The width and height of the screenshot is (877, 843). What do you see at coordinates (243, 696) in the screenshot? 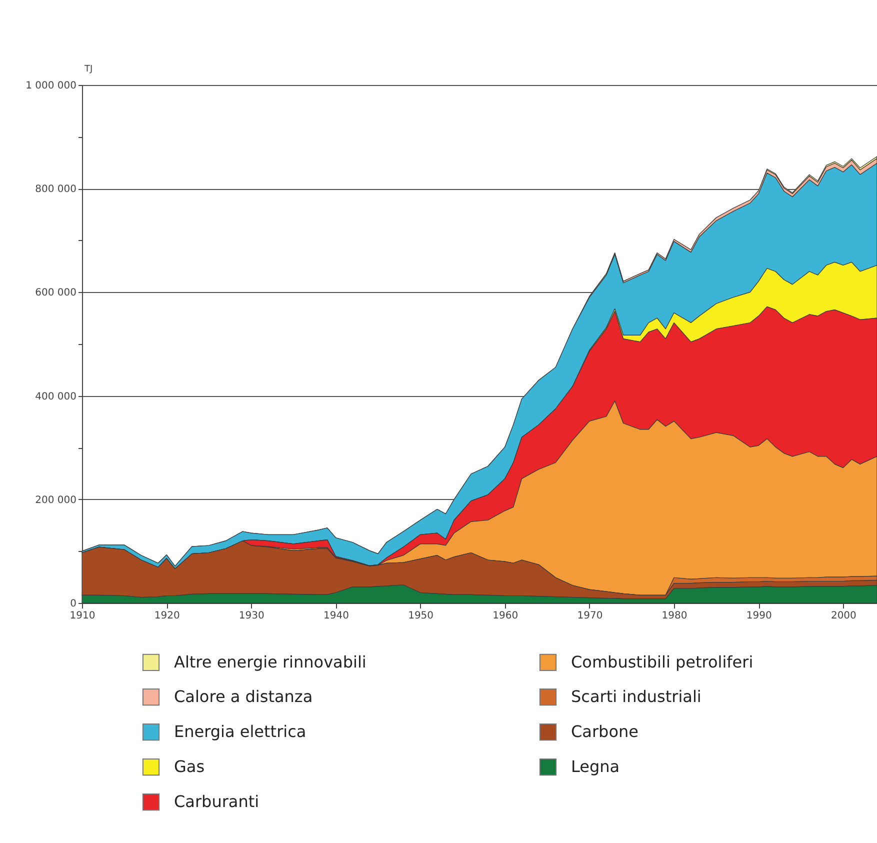
I see `legend-label: Calore a distanza` at bounding box center [243, 696].